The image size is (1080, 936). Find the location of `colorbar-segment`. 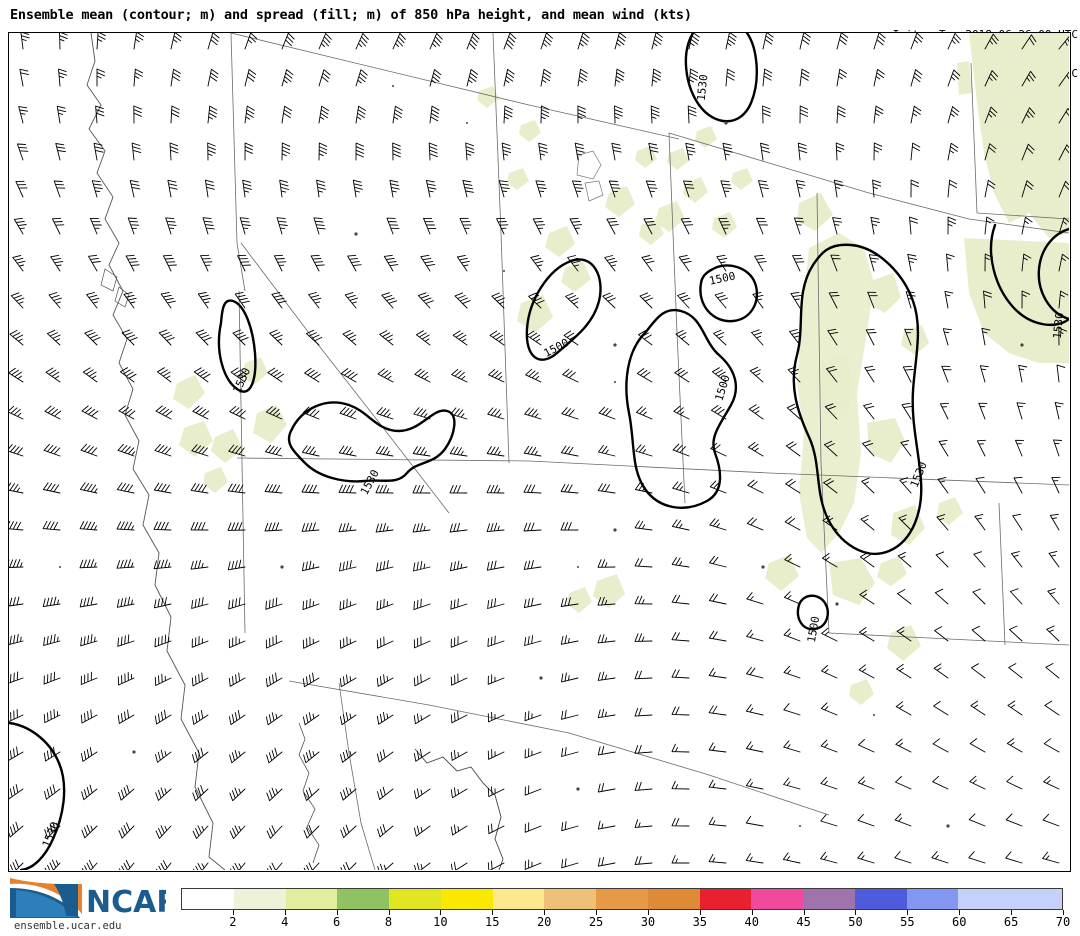

colorbar-segment is located at coordinates (725, 899).